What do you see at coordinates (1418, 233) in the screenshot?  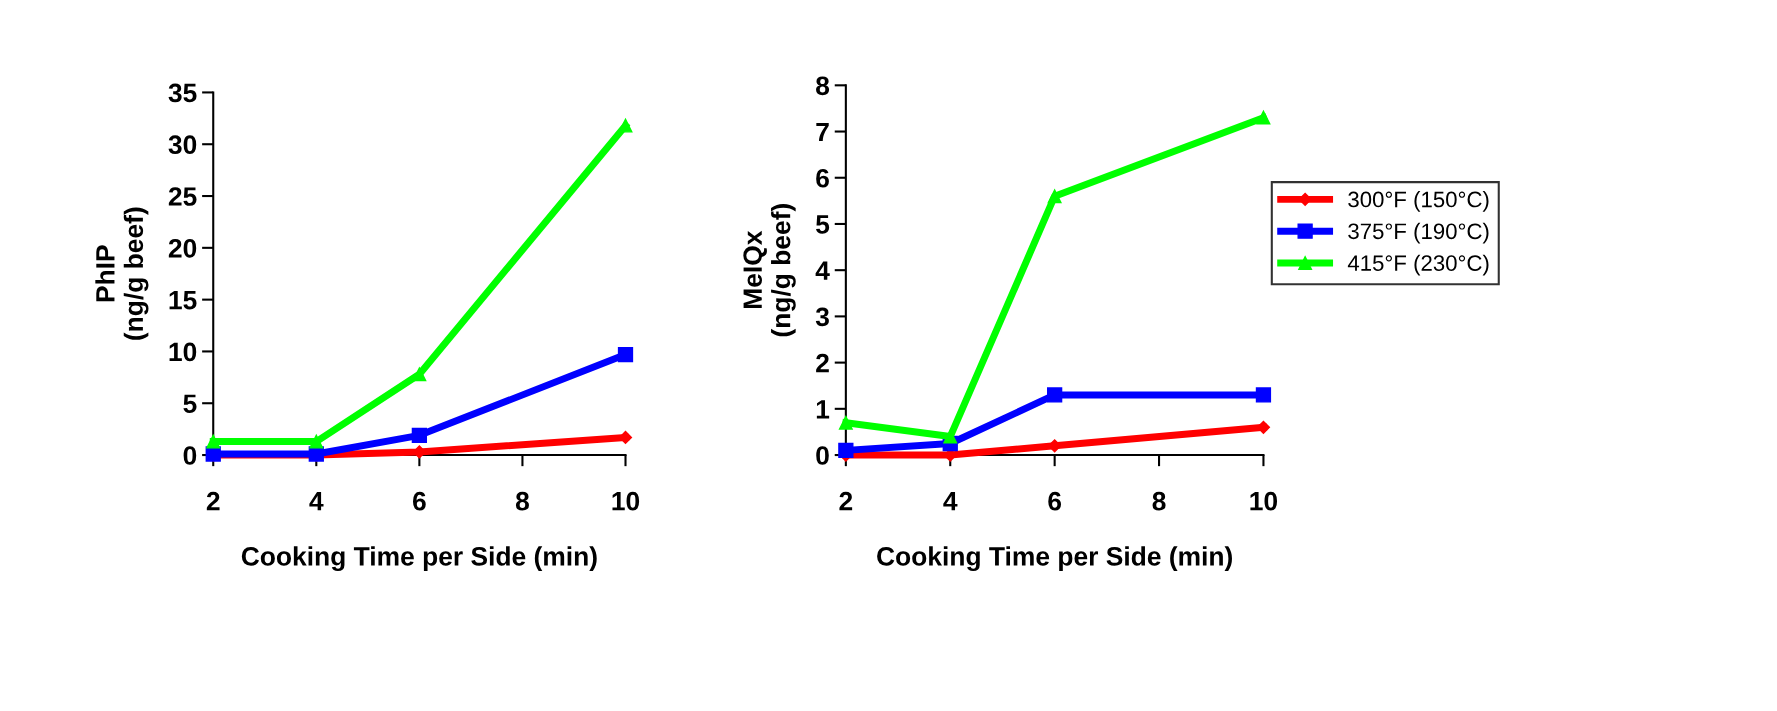 I see `legend-label: 375°F (190°C)` at bounding box center [1418, 233].